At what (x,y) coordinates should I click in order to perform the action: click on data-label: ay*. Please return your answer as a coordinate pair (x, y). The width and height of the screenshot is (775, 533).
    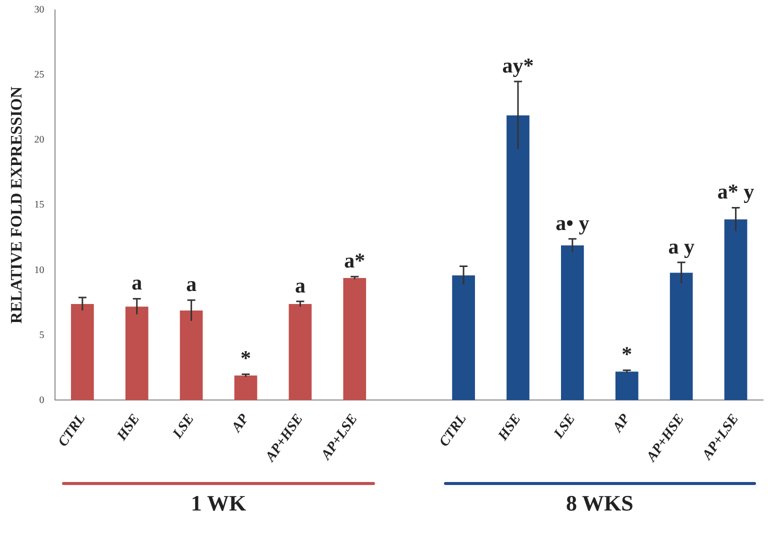
    Looking at the image, I should click on (518, 65).